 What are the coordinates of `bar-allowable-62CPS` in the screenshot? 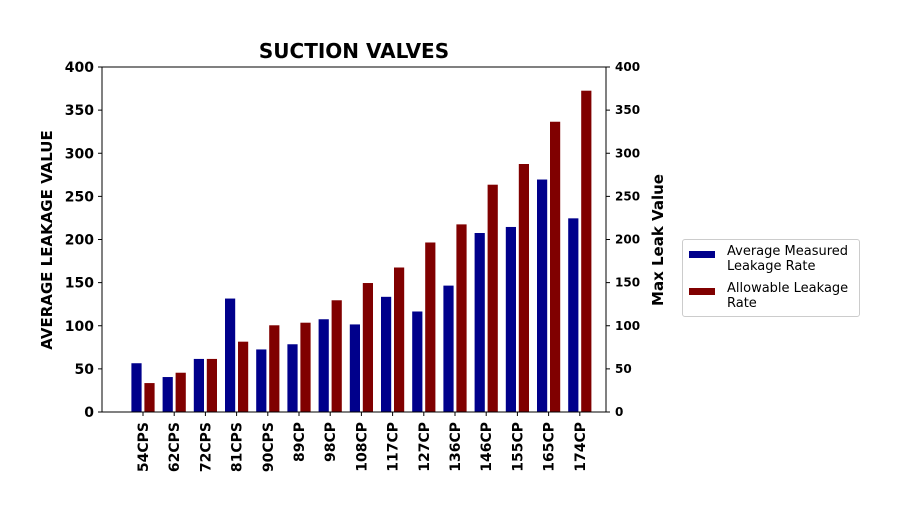 It's located at (180, 392).